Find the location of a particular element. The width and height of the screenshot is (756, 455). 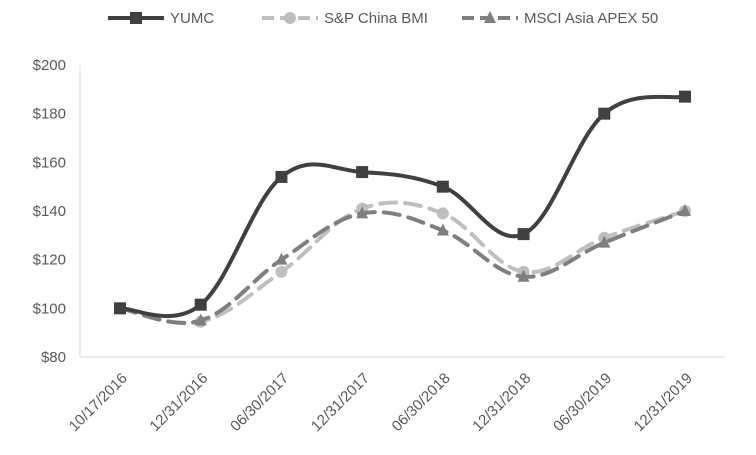

legend-item-yumc: YUMC is located at coordinates (161, 18).